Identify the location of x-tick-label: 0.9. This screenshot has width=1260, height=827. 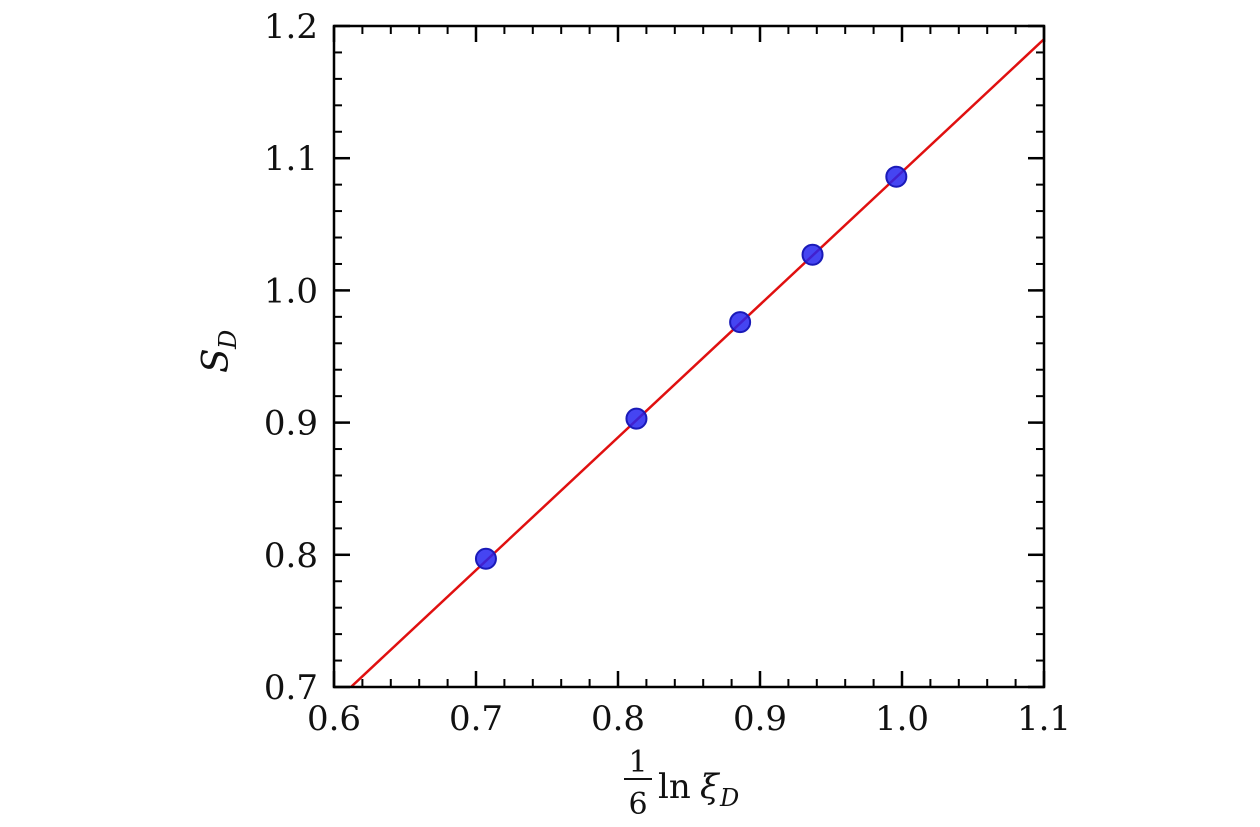
(760, 719).